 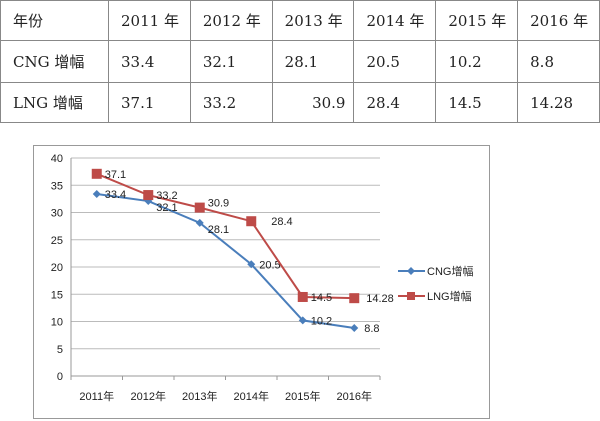 I want to click on data-label: 20.5, so click(x=269, y=265).